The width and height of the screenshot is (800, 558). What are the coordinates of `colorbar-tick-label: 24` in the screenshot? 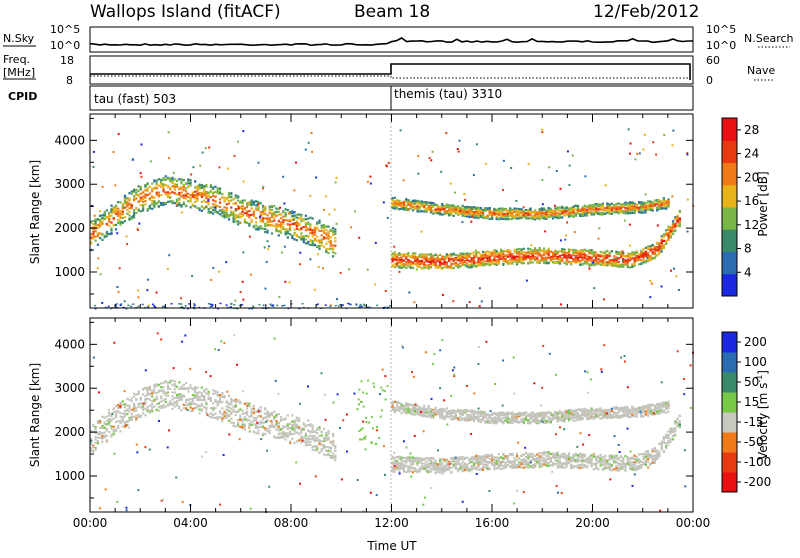 It's located at (751, 154).